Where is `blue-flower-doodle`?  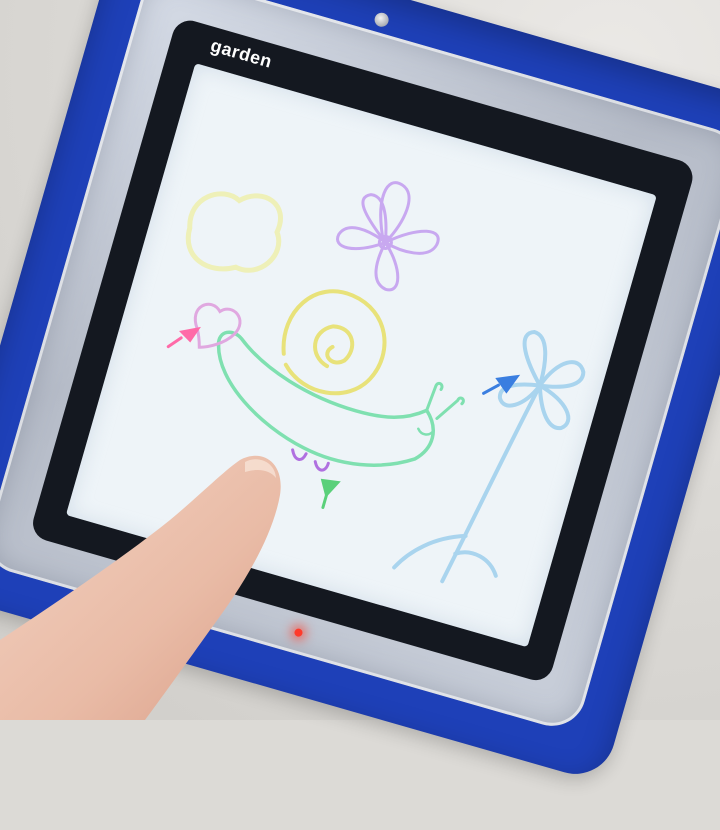
blue-flower-doodle is located at coordinates (489, 456).